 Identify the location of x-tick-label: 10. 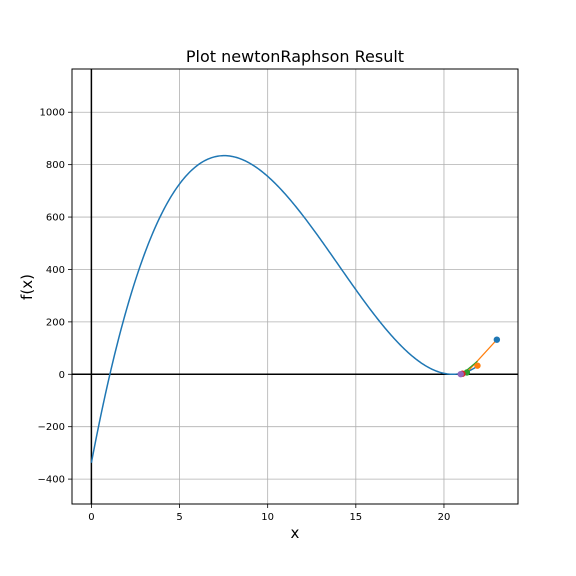
(267, 517).